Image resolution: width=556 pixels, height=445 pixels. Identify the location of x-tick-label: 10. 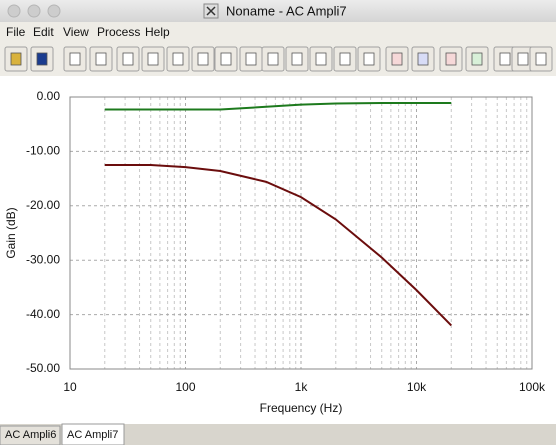
(70, 387).